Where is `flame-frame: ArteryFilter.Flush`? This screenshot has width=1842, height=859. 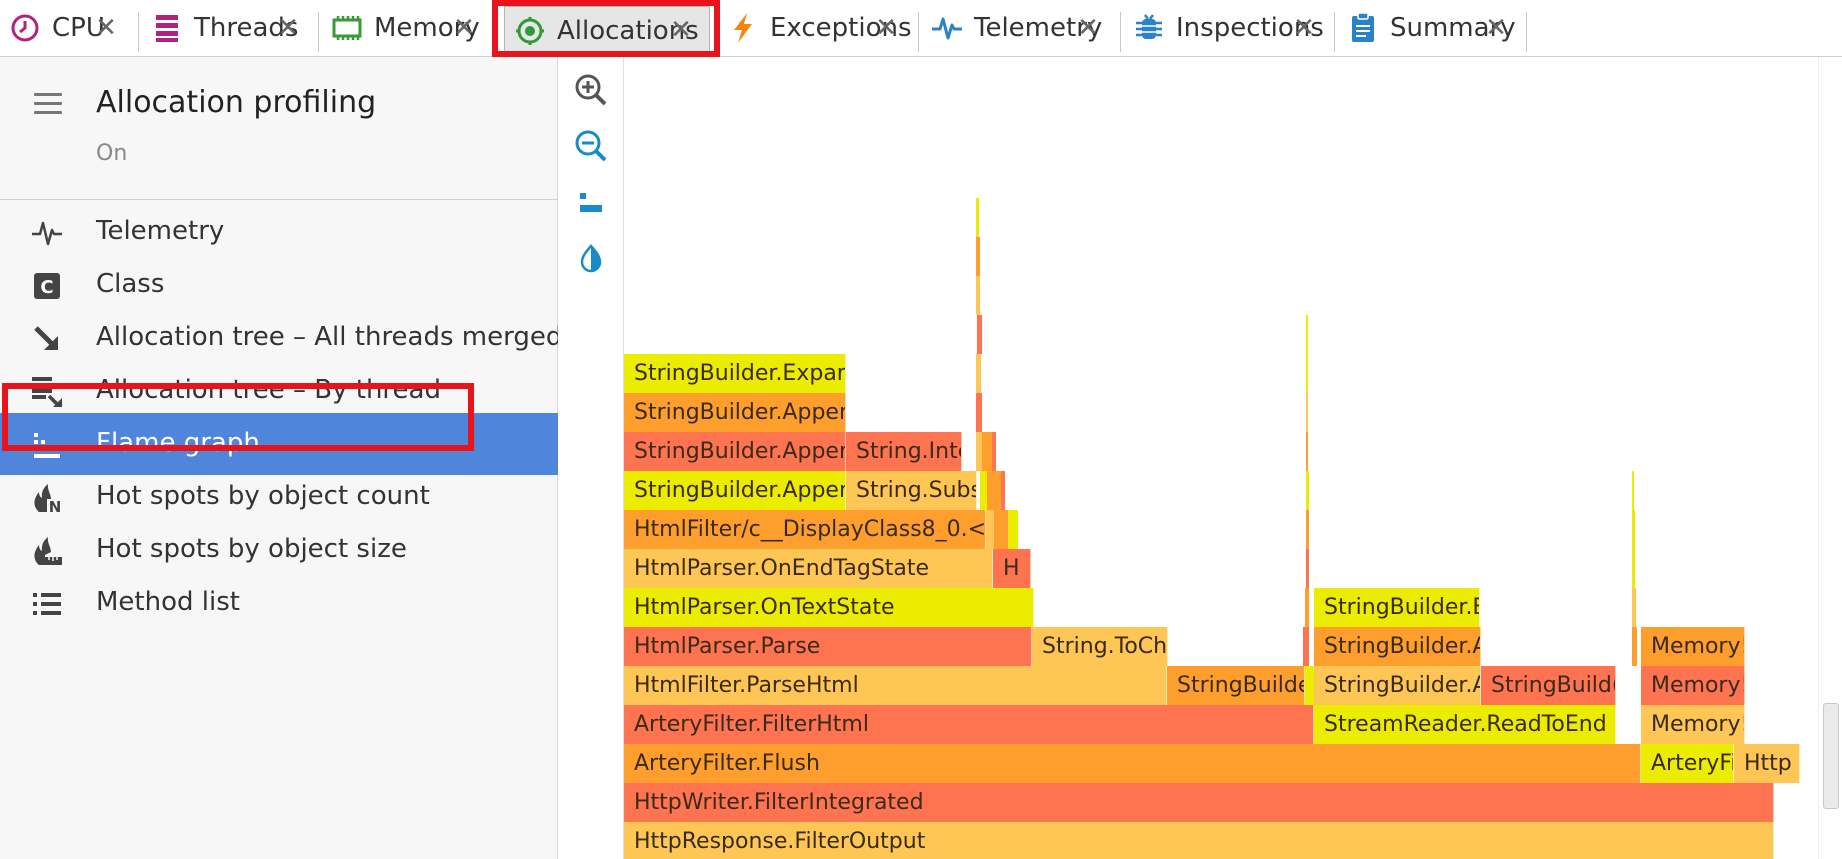
flame-frame: ArteryFilter.Flush is located at coordinates (1132, 763).